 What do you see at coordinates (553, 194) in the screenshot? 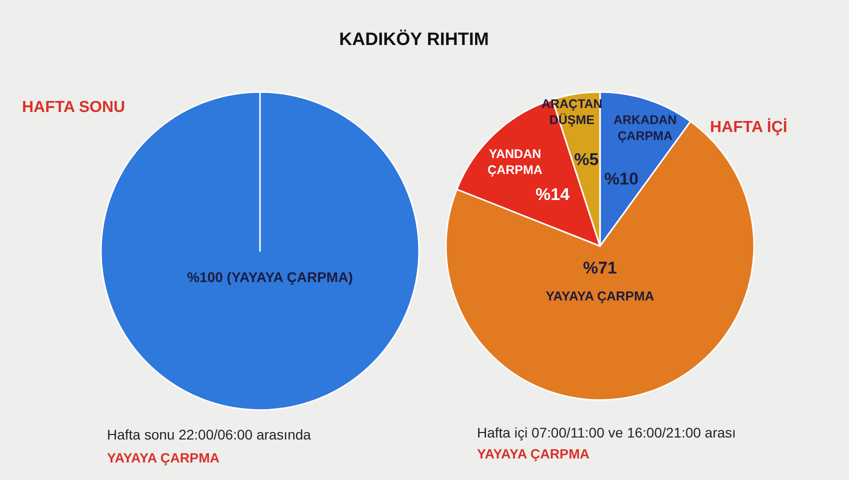
I see `data-label: %14` at bounding box center [553, 194].